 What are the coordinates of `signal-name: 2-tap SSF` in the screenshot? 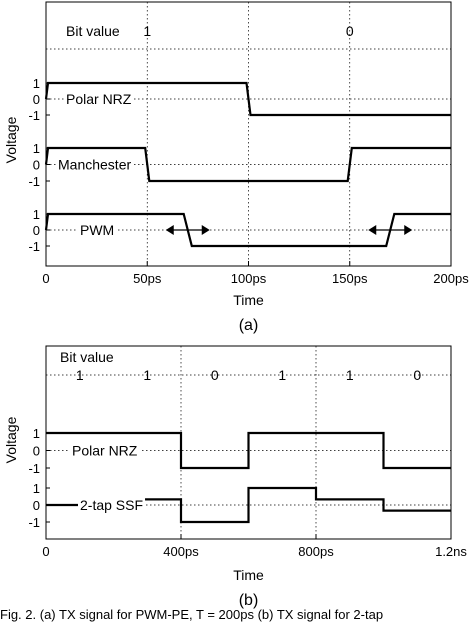 It's located at (111, 505).